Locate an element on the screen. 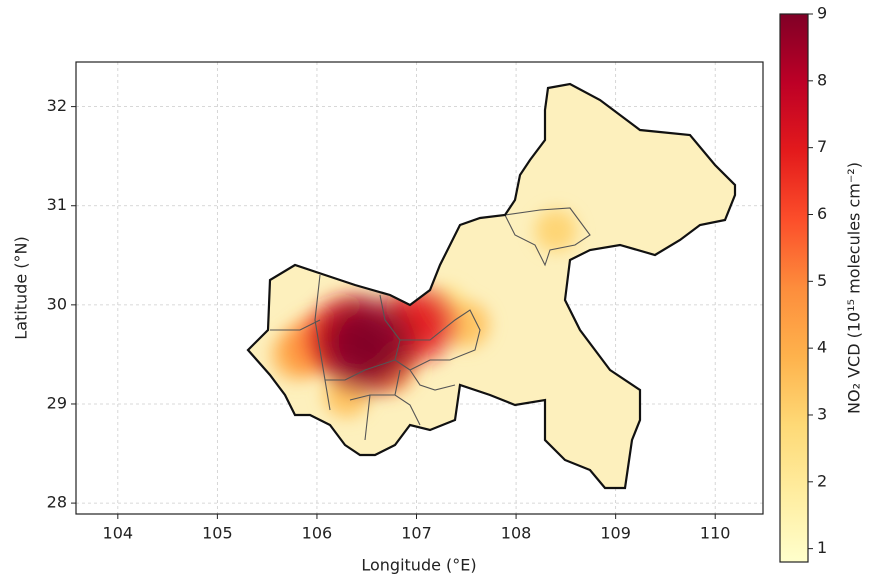 This screenshot has width=875, height=584. colorbar-tick-label: 3 is located at coordinates (822, 413).